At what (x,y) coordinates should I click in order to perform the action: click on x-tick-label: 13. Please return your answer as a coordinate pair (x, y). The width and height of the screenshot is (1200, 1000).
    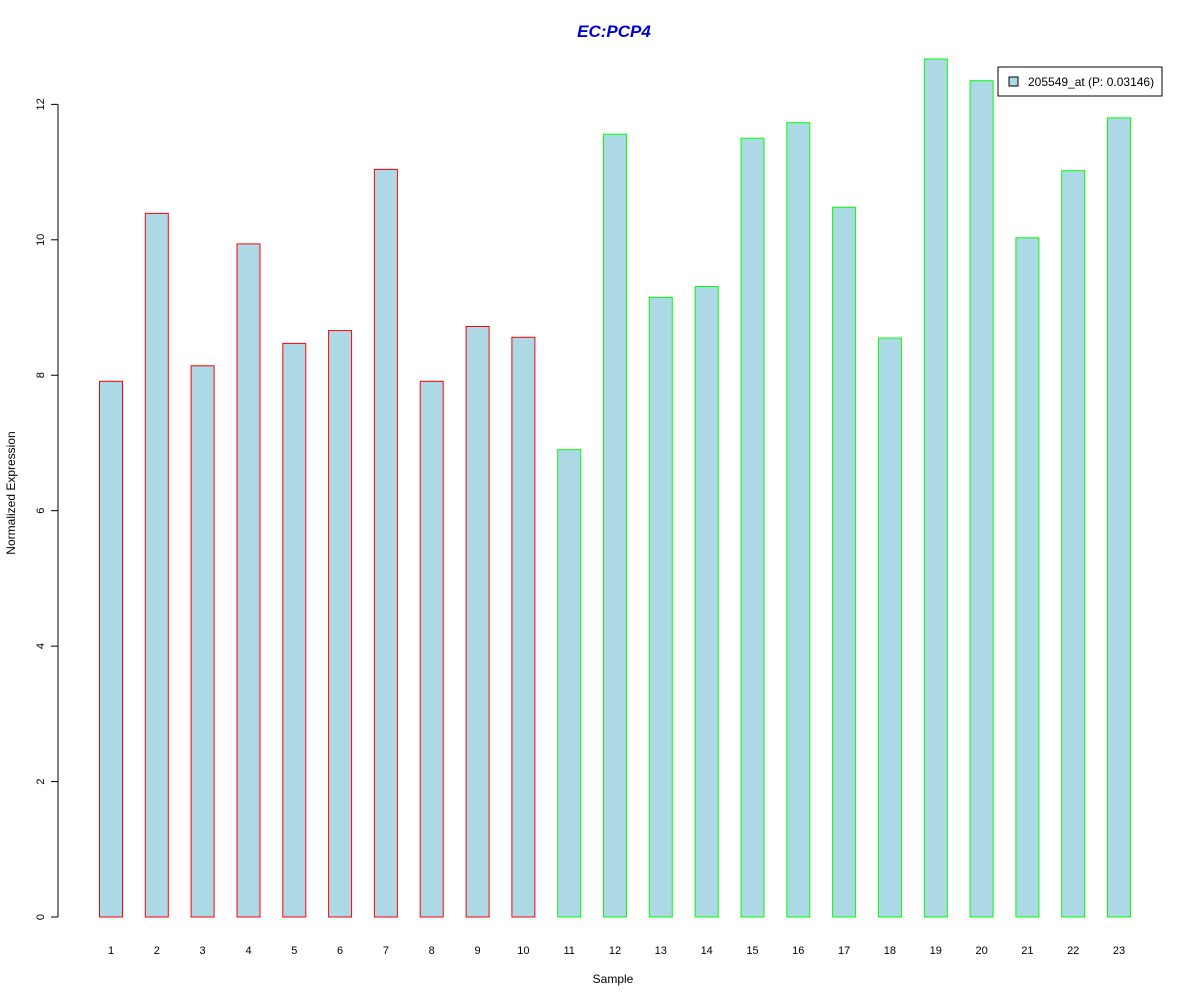
    Looking at the image, I should click on (661, 951).